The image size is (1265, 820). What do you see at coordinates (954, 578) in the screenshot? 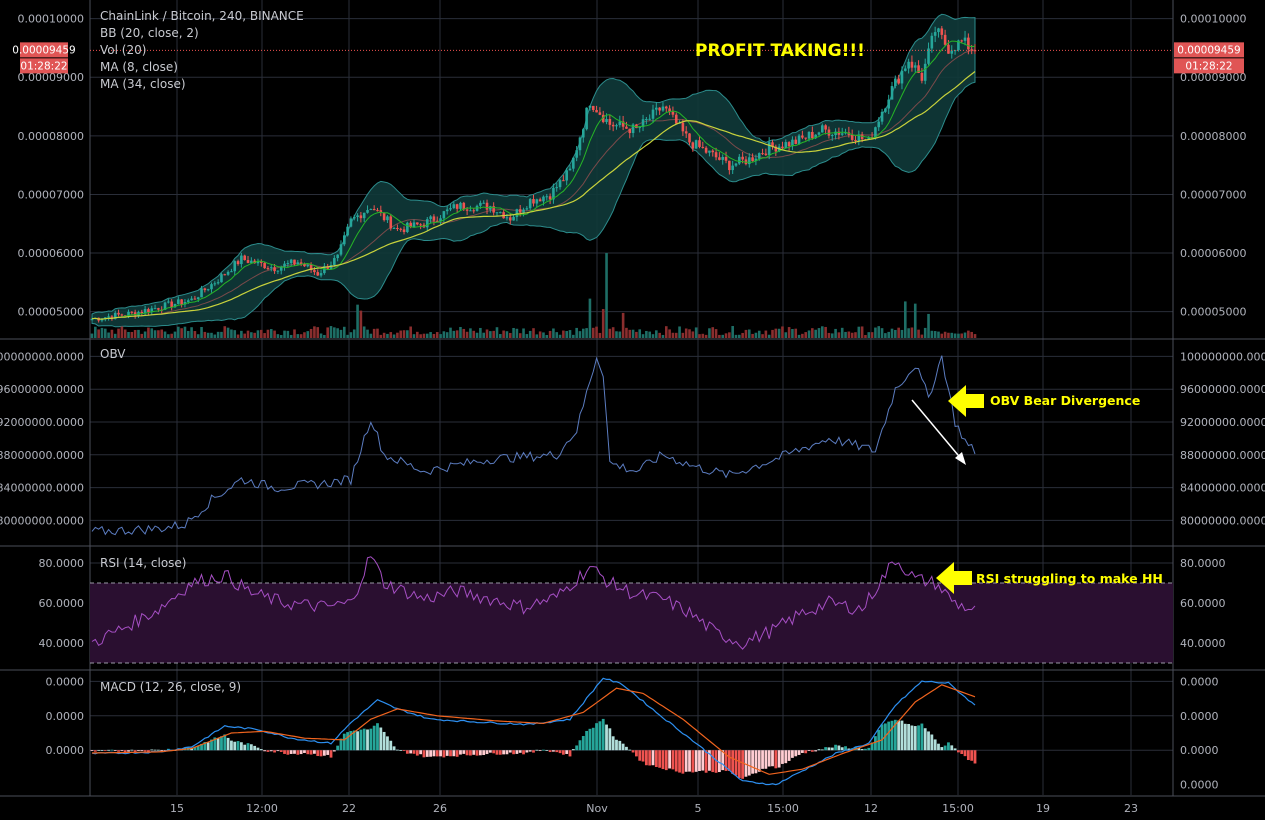
I see `rsi-annotation-arrow` at bounding box center [954, 578].